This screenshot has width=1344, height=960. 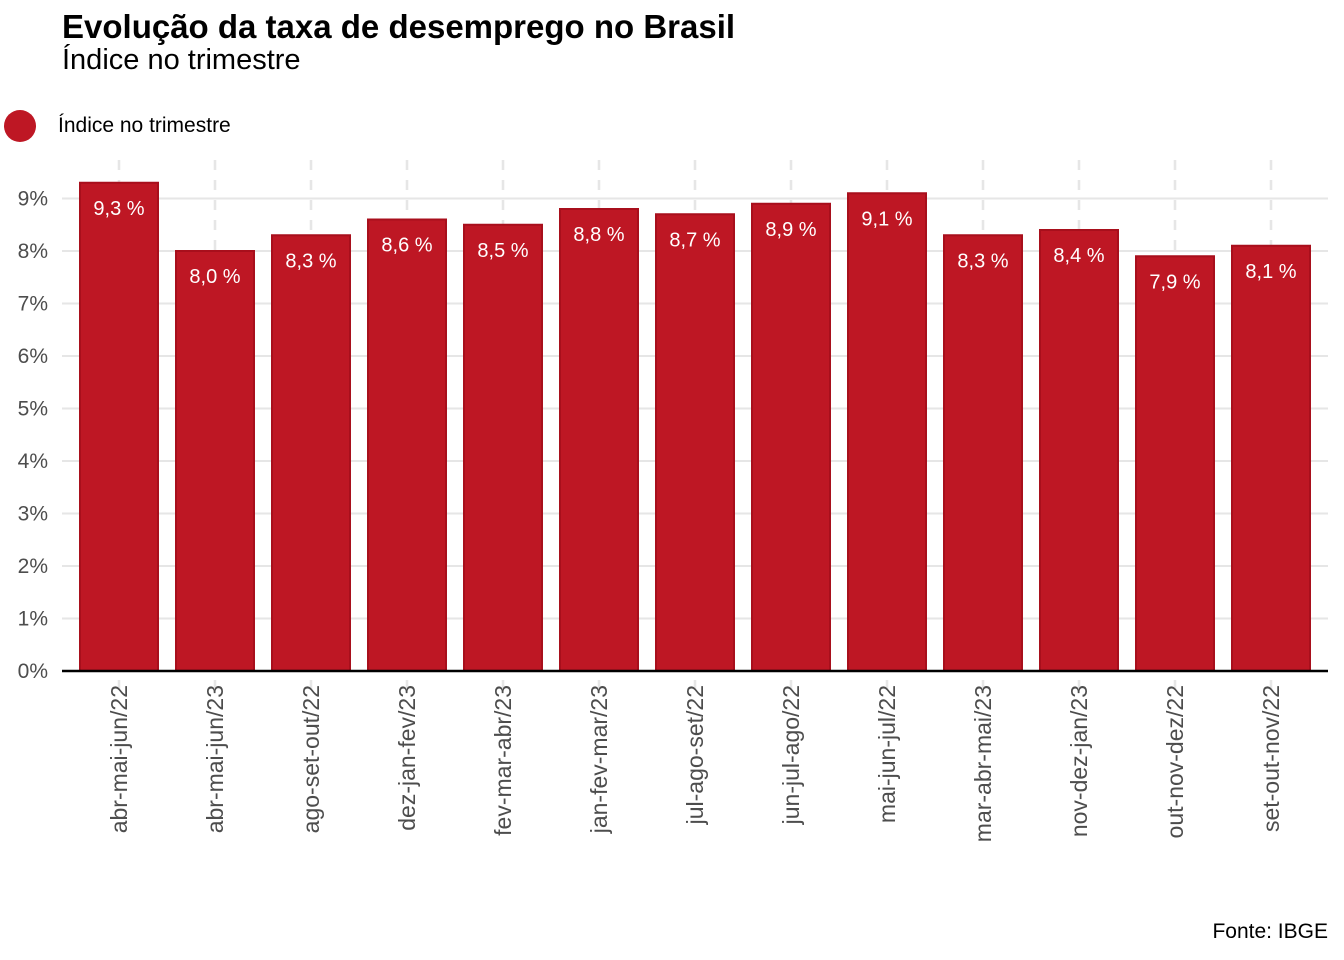 What do you see at coordinates (1271, 758) in the screenshot?
I see `x-tick-label: set-out-nov/22` at bounding box center [1271, 758].